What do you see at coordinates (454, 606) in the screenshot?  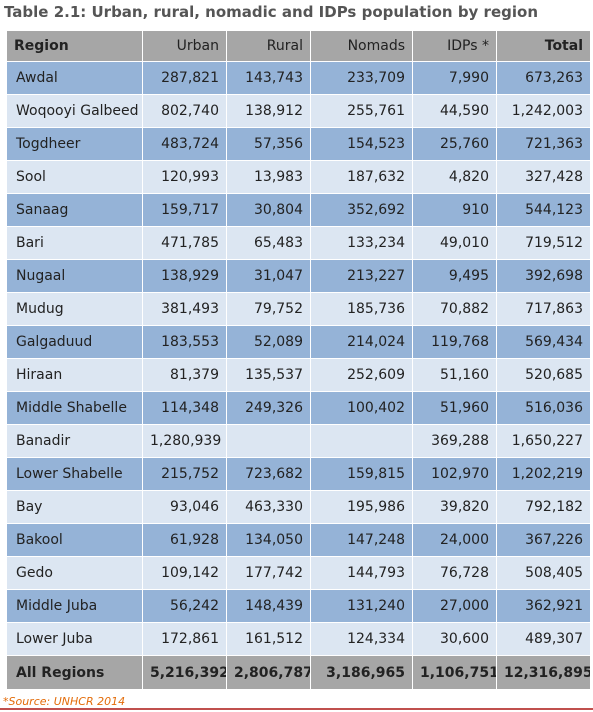 I see `cell-idps: 27,000` at bounding box center [454, 606].